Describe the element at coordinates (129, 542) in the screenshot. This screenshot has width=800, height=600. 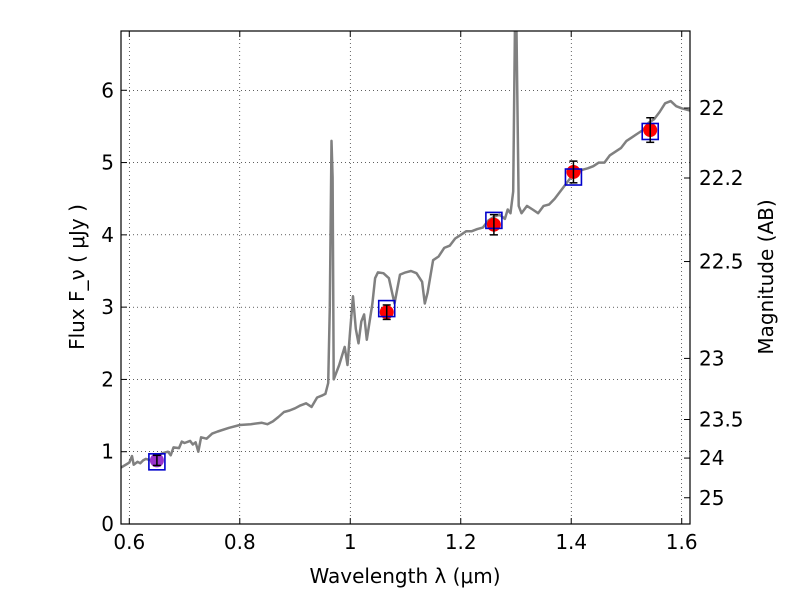
I see `x-tick-label: 0.6` at that location.